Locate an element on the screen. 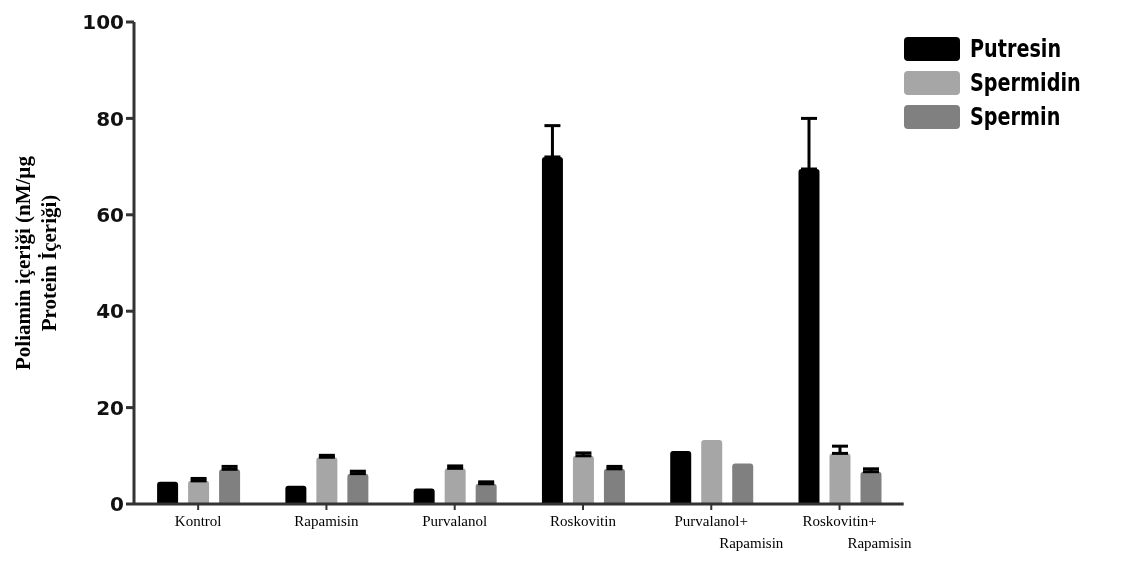 The width and height of the screenshot is (1126, 582). y-tick-label: 0 is located at coordinates (117, 504).